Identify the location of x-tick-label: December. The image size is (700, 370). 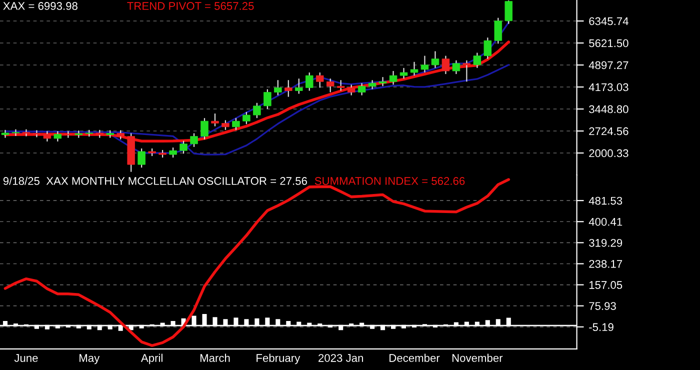
(415, 358).